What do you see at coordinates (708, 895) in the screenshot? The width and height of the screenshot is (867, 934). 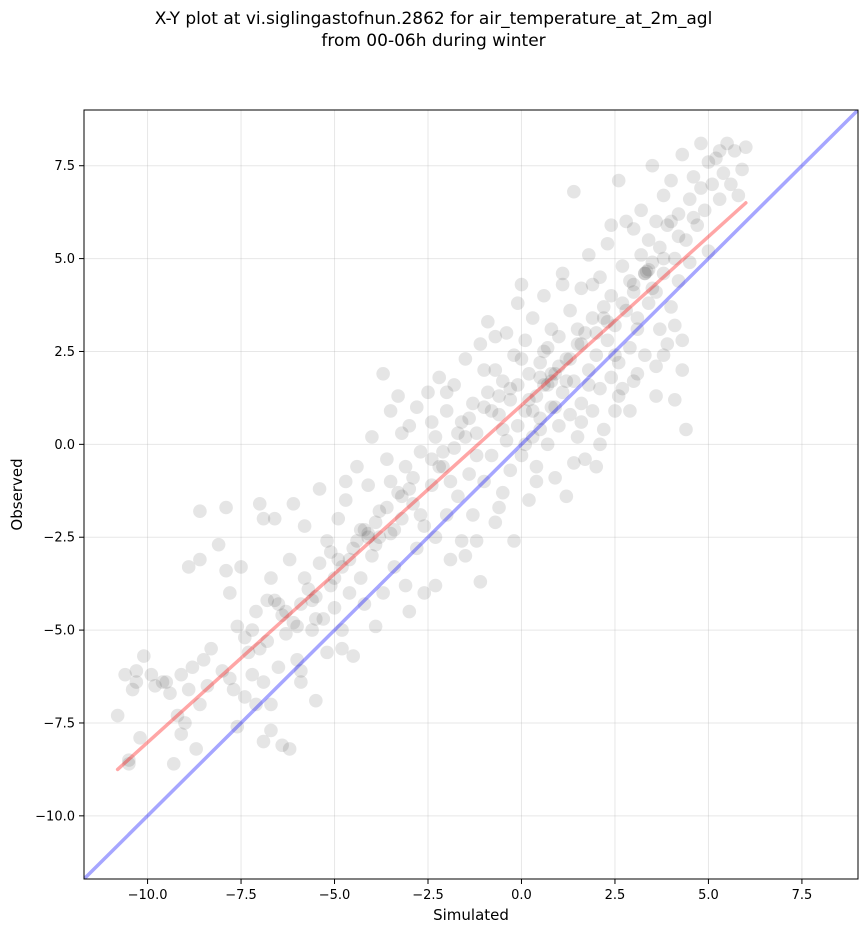 I see `x-tick-label: 5.0` at bounding box center [708, 895].